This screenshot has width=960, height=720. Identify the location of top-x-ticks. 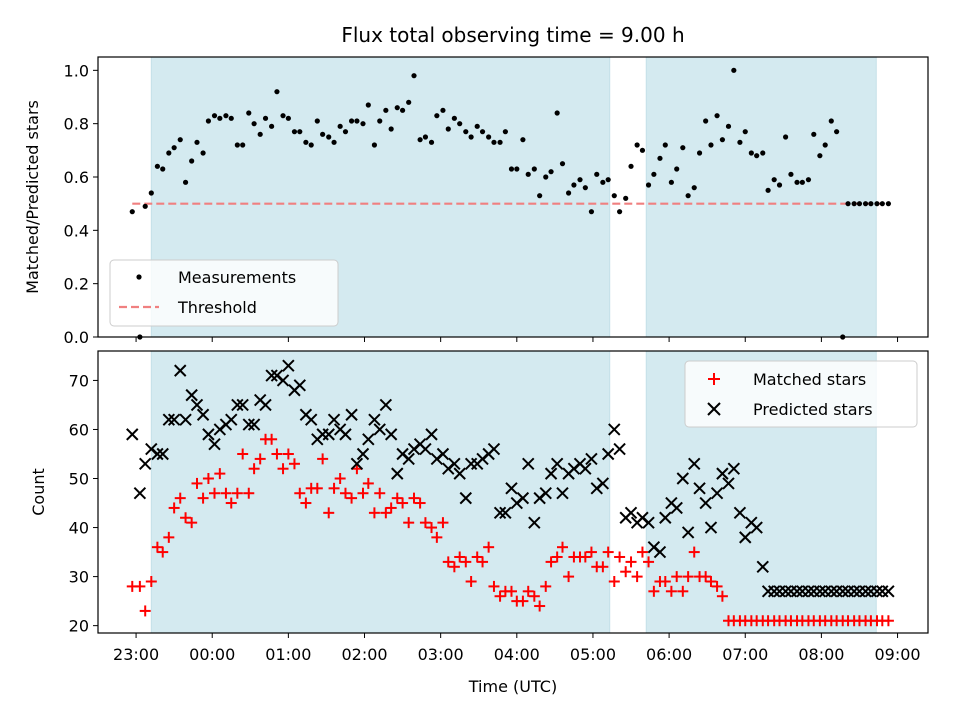
(517, 339).